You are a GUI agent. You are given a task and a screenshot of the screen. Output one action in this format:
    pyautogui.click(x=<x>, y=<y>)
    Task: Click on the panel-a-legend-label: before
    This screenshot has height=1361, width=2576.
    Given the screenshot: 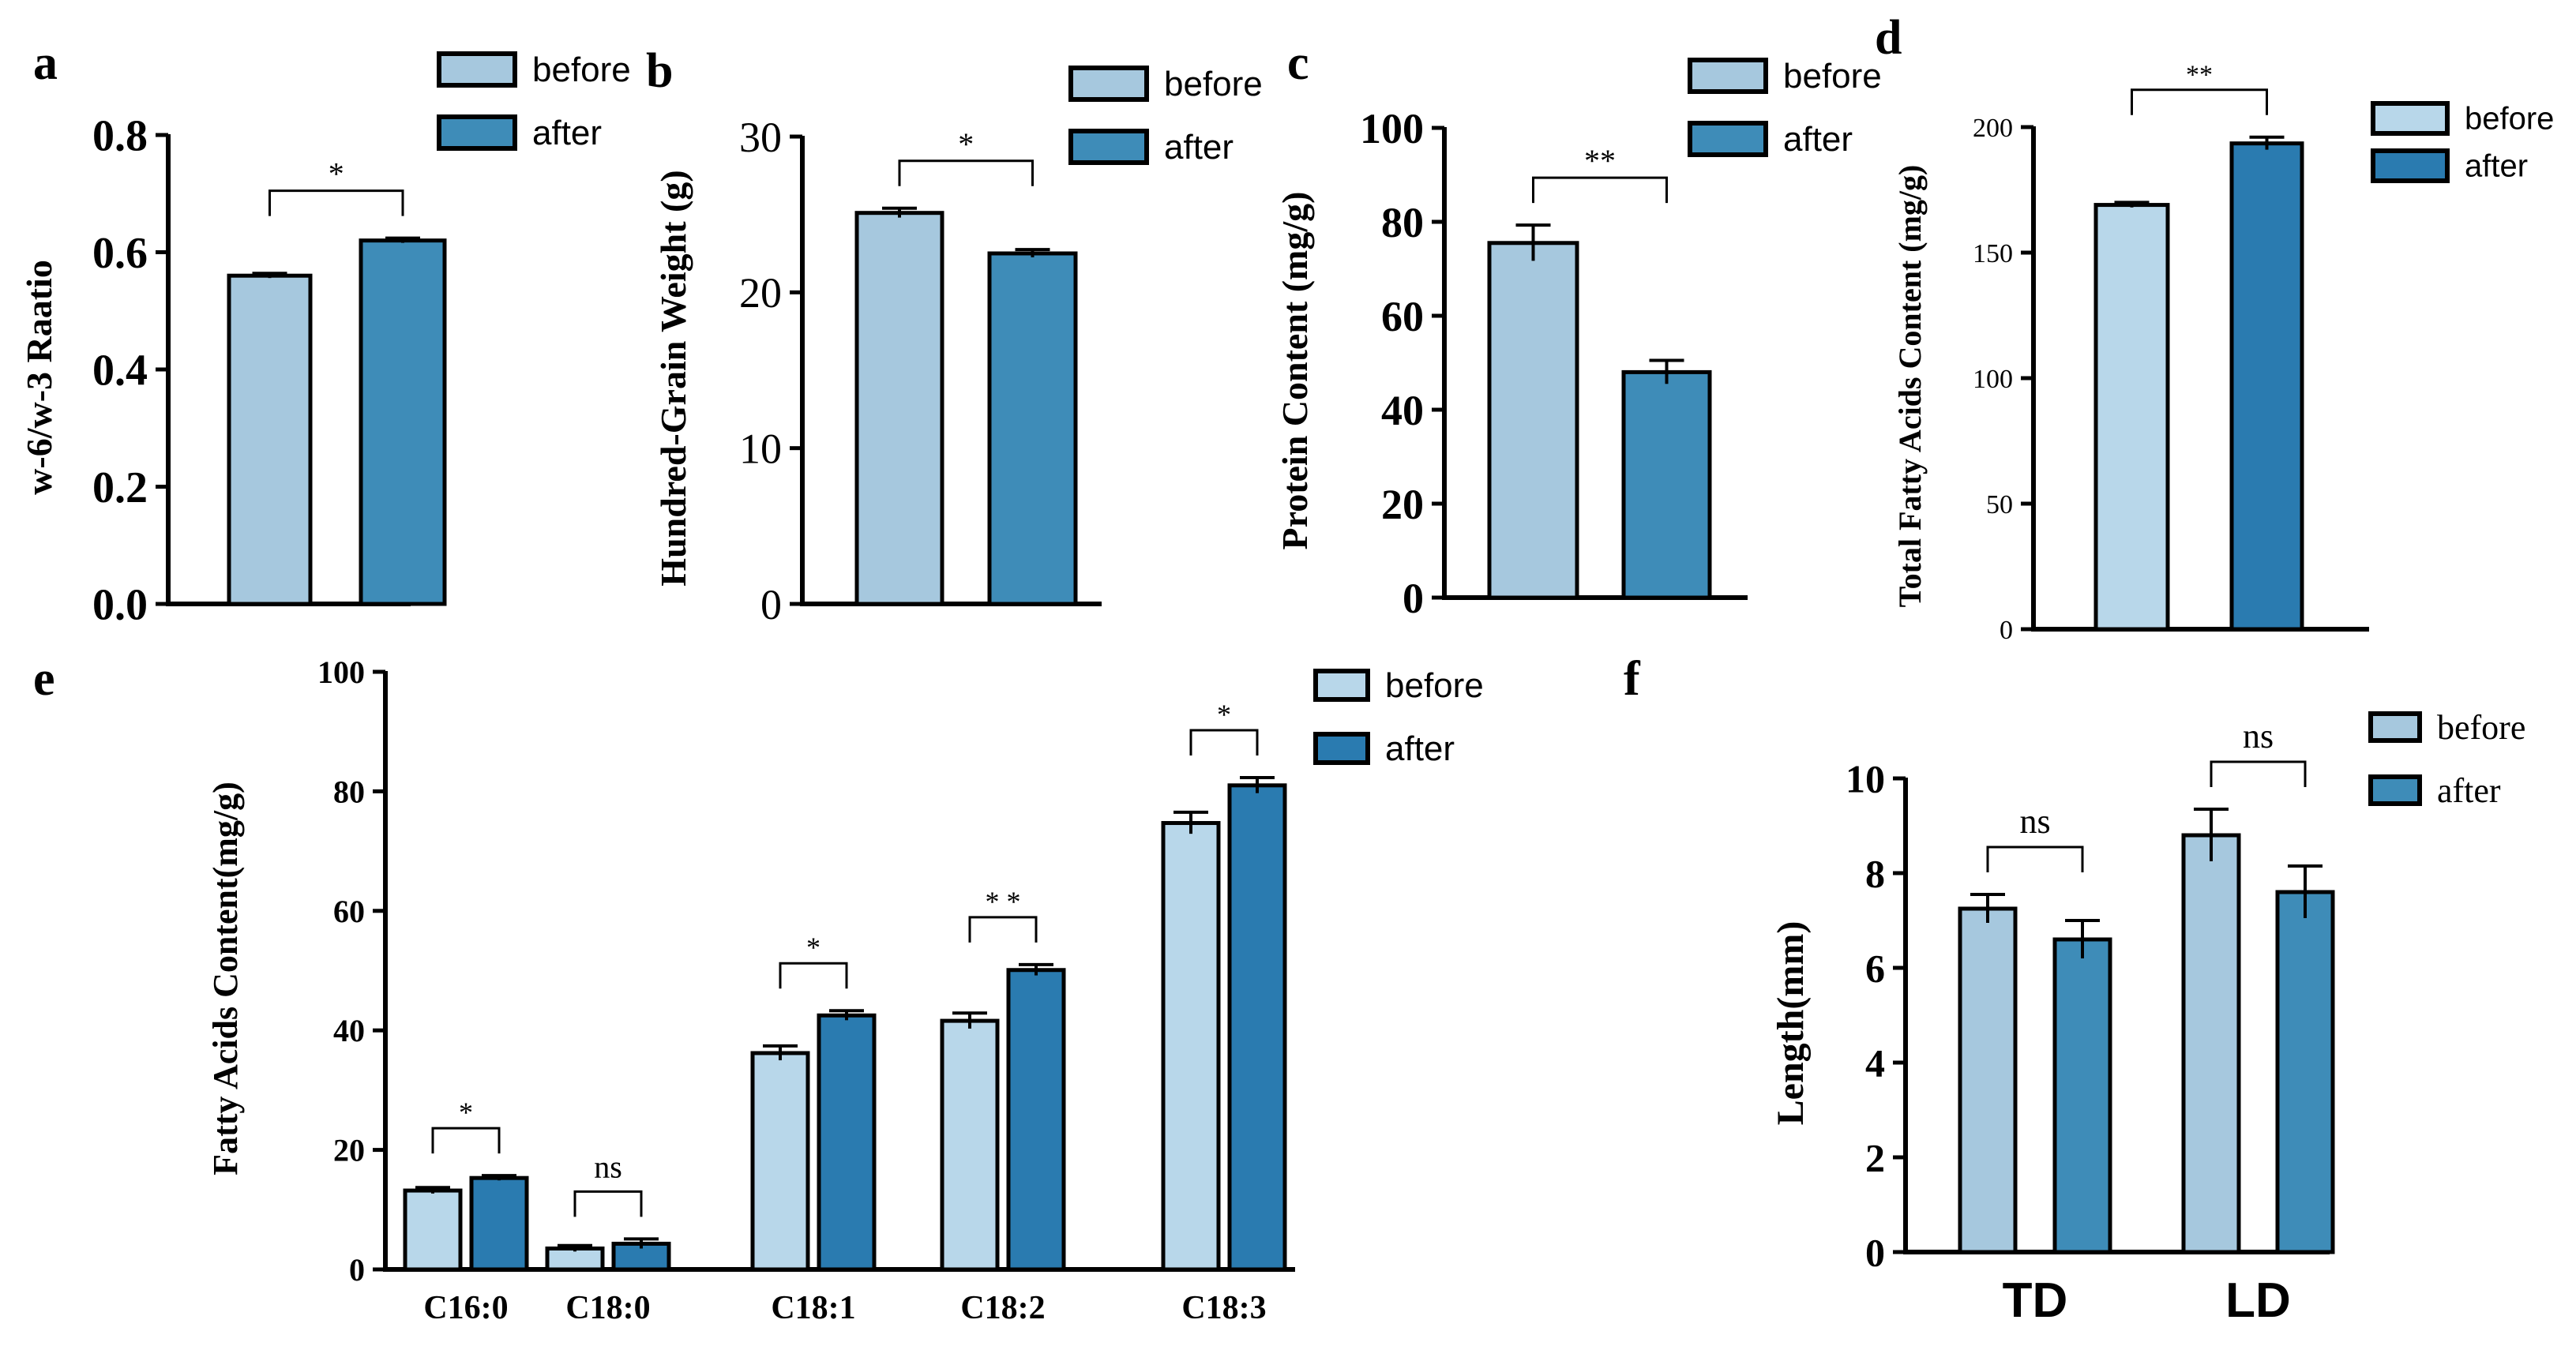 What is the action you would take?
    pyautogui.click(x=581, y=70)
    